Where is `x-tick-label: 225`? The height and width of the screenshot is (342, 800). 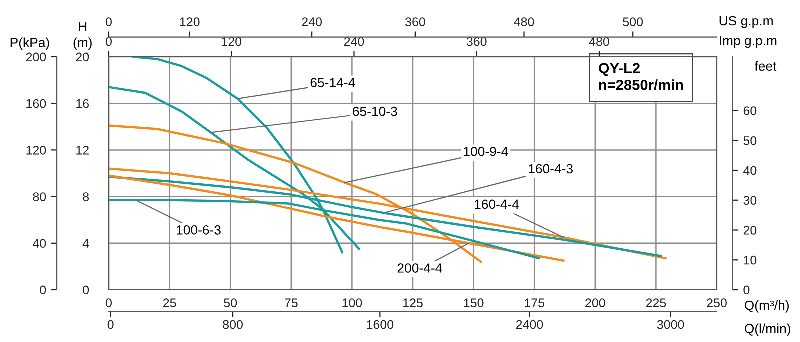
x-tick-label: 225 is located at coordinates (656, 303).